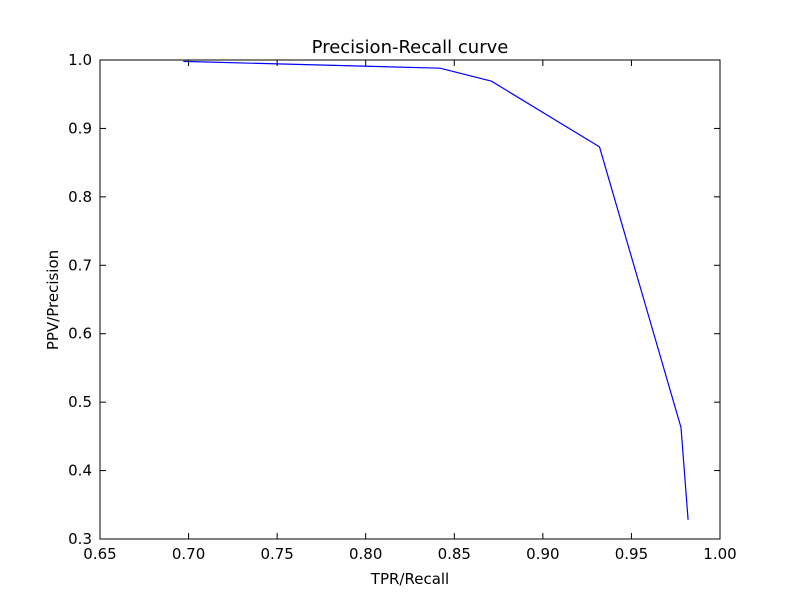 Image resolution: width=800 pixels, height=600 pixels. I want to click on y-tick-label: 0.6, so click(80, 334).